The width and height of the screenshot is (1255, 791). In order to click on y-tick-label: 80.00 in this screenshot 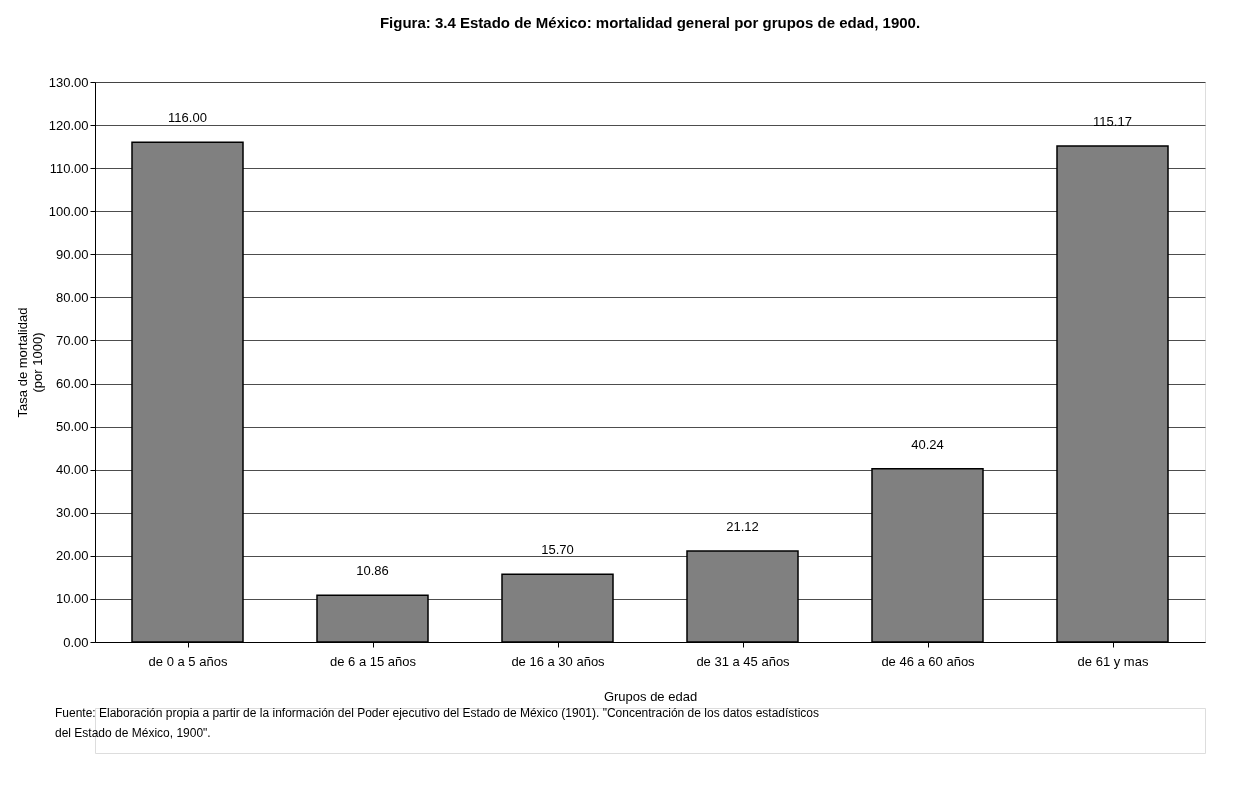, I will do `click(72, 297)`.